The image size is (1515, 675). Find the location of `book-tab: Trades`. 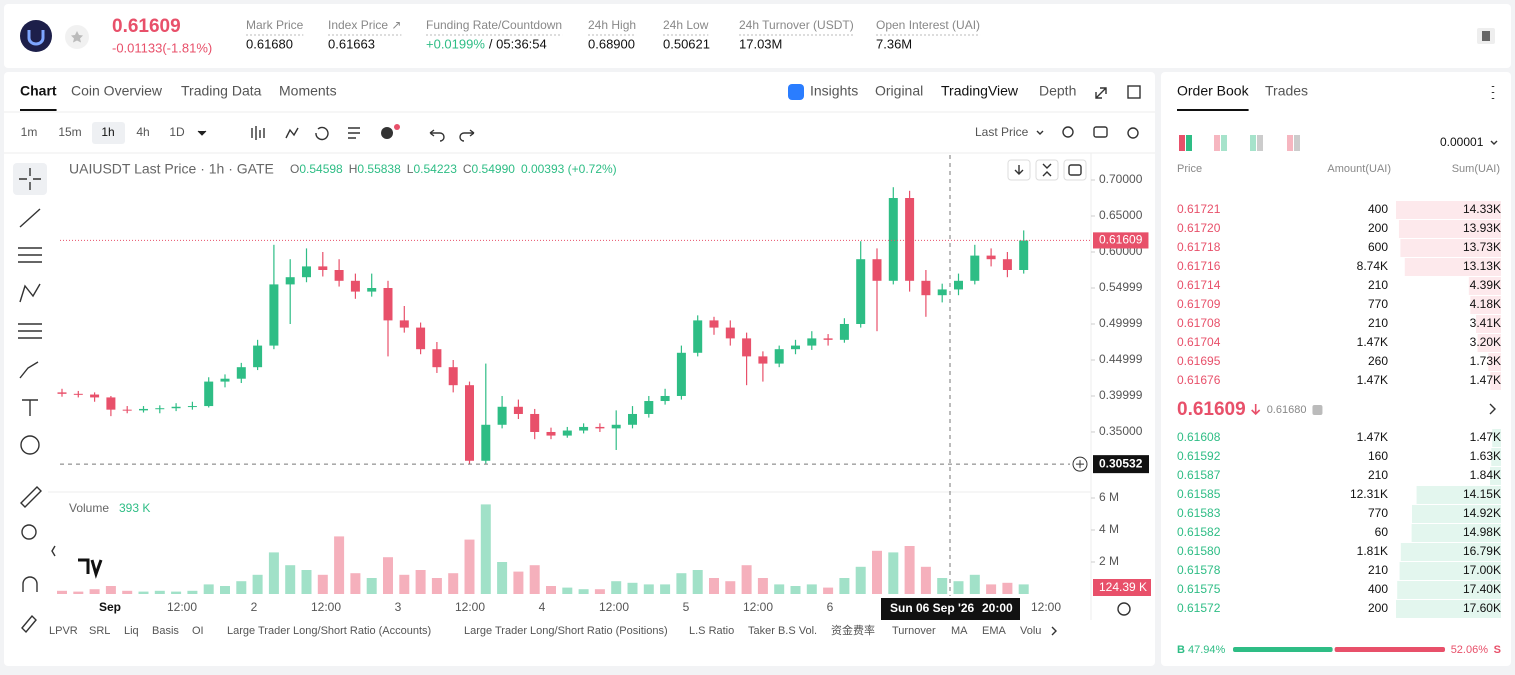

book-tab: Trades is located at coordinates (1286, 91).